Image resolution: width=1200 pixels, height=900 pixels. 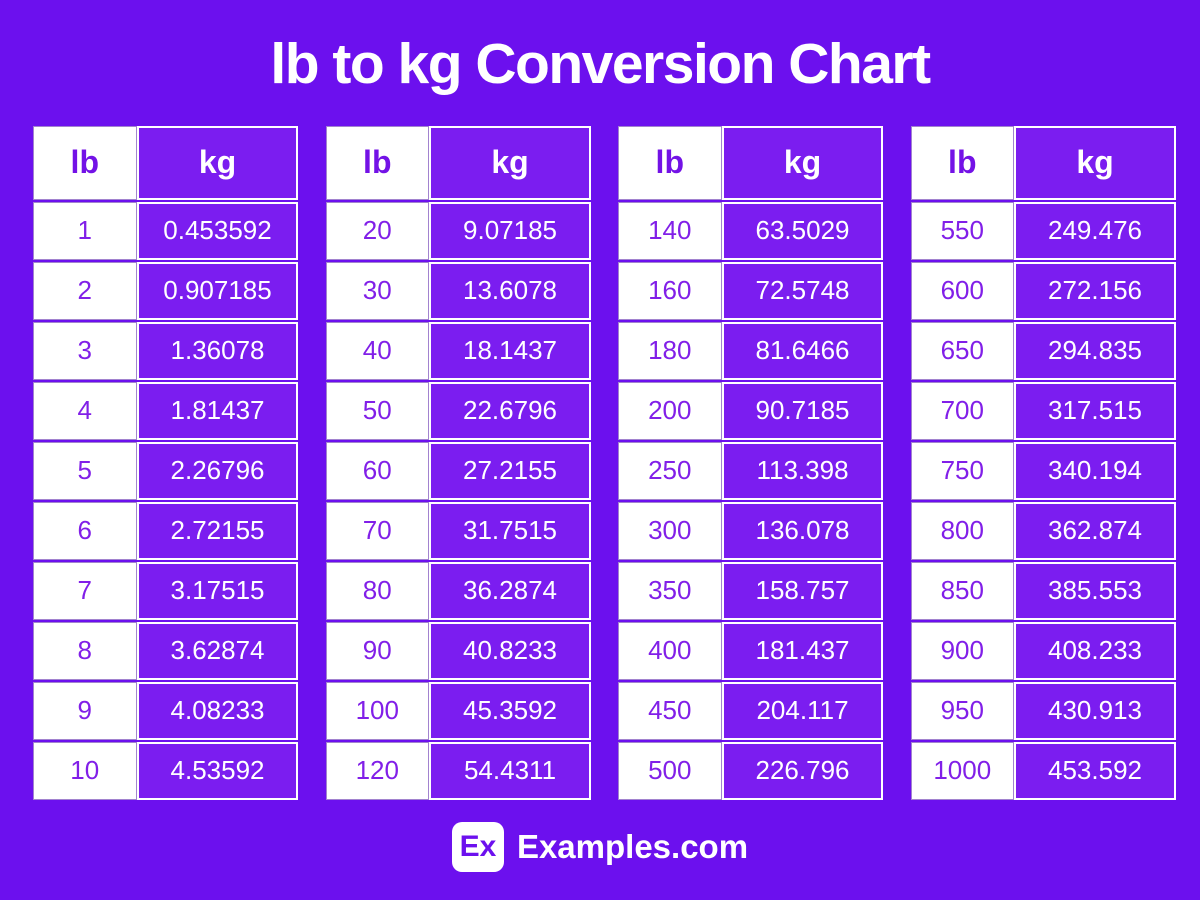 I want to click on lb-value-cell: 600, so click(x=962, y=290).